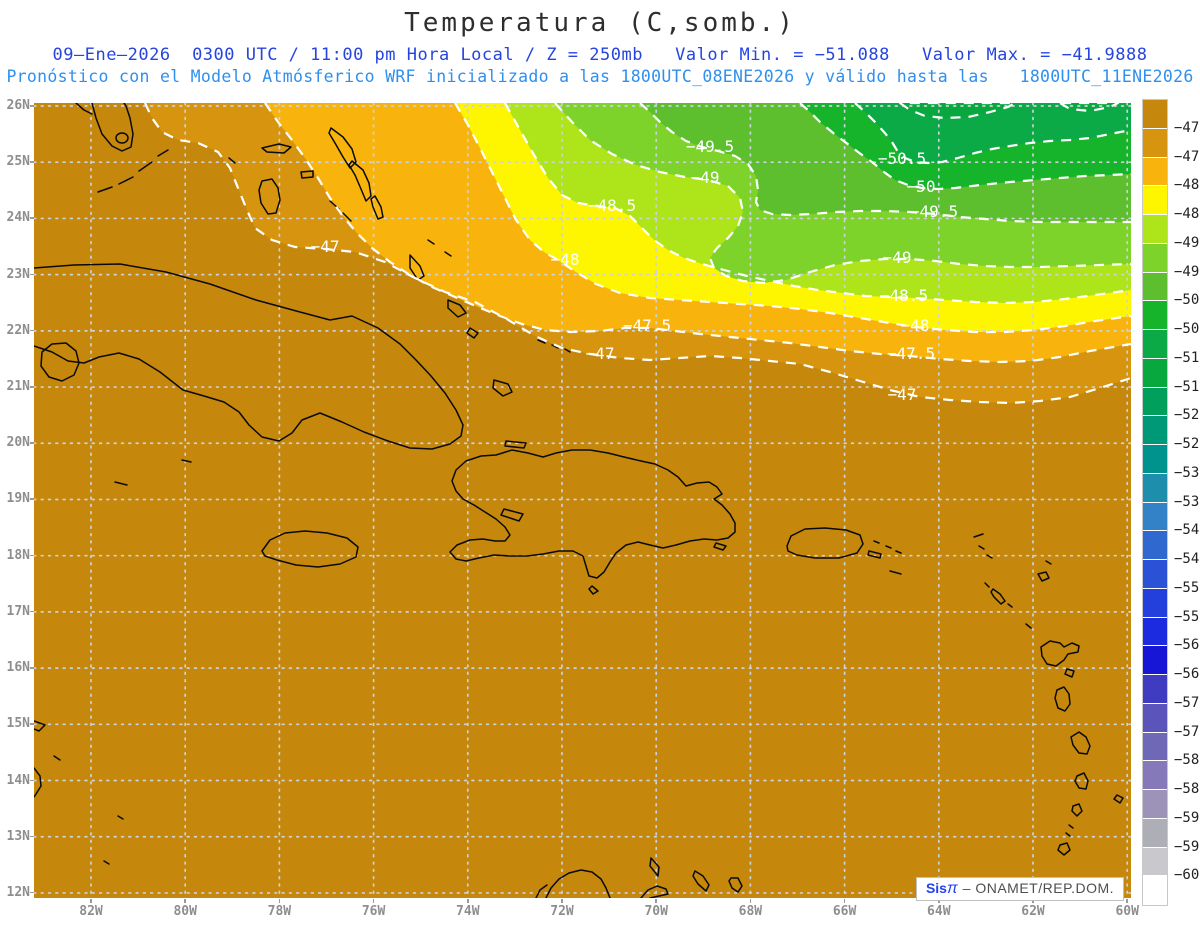 This screenshot has height=927, width=1200. What do you see at coordinates (91, 911) in the screenshot?
I see `lon-axis-label: 82W` at bounding box center [91, 911].